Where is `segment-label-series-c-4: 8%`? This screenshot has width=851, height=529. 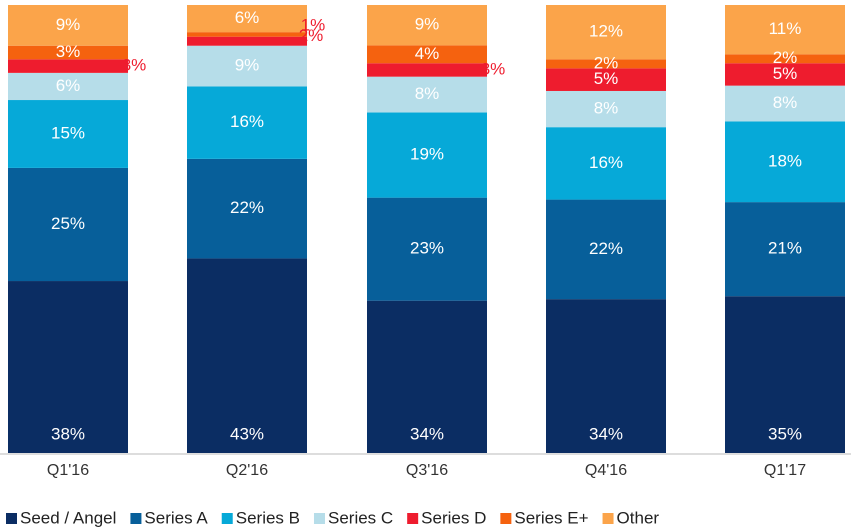 segment-label-series-c-4: 8% is located at coordinates (785, 102).